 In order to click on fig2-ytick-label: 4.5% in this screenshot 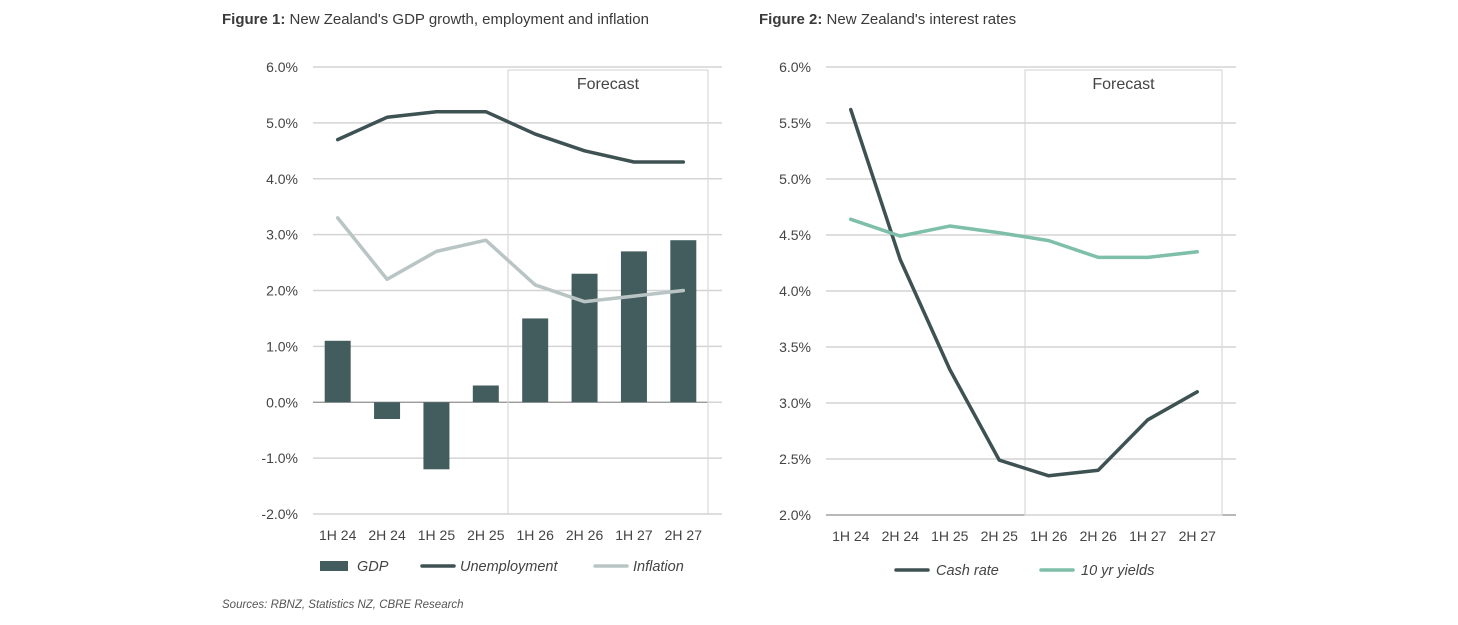, I will do `click(795, 235)`.